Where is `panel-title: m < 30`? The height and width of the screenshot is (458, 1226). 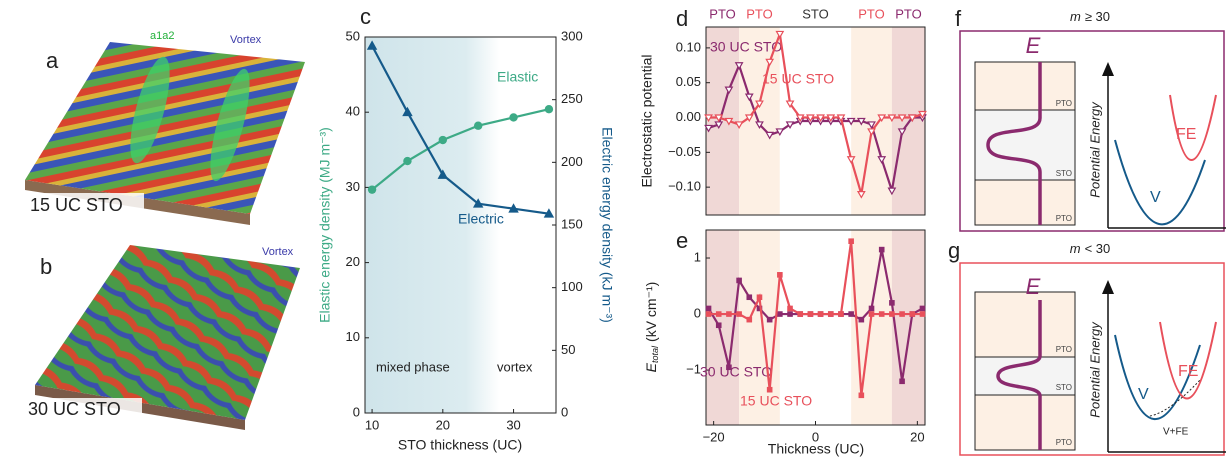 panel-title: m < 30 is located at coordinates (1090, 248).